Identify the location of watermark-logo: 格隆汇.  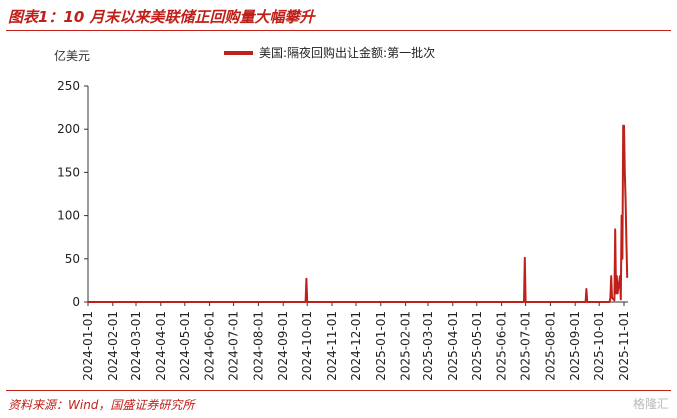
(650, 404).